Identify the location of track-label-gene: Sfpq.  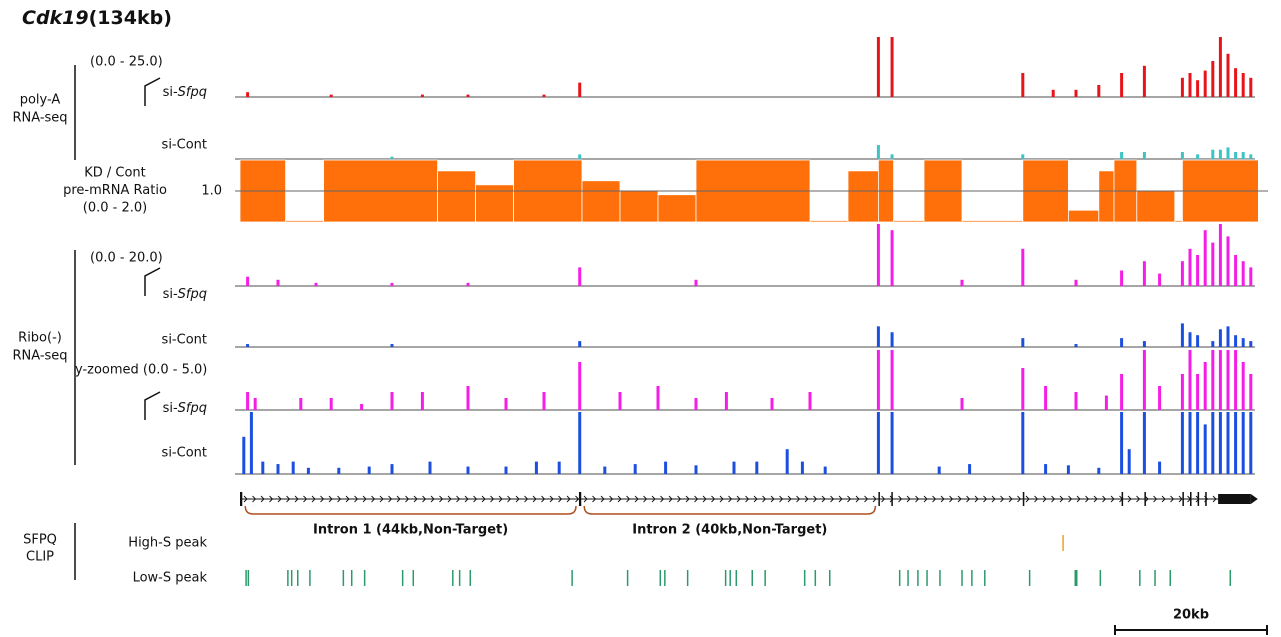
(192, 408).